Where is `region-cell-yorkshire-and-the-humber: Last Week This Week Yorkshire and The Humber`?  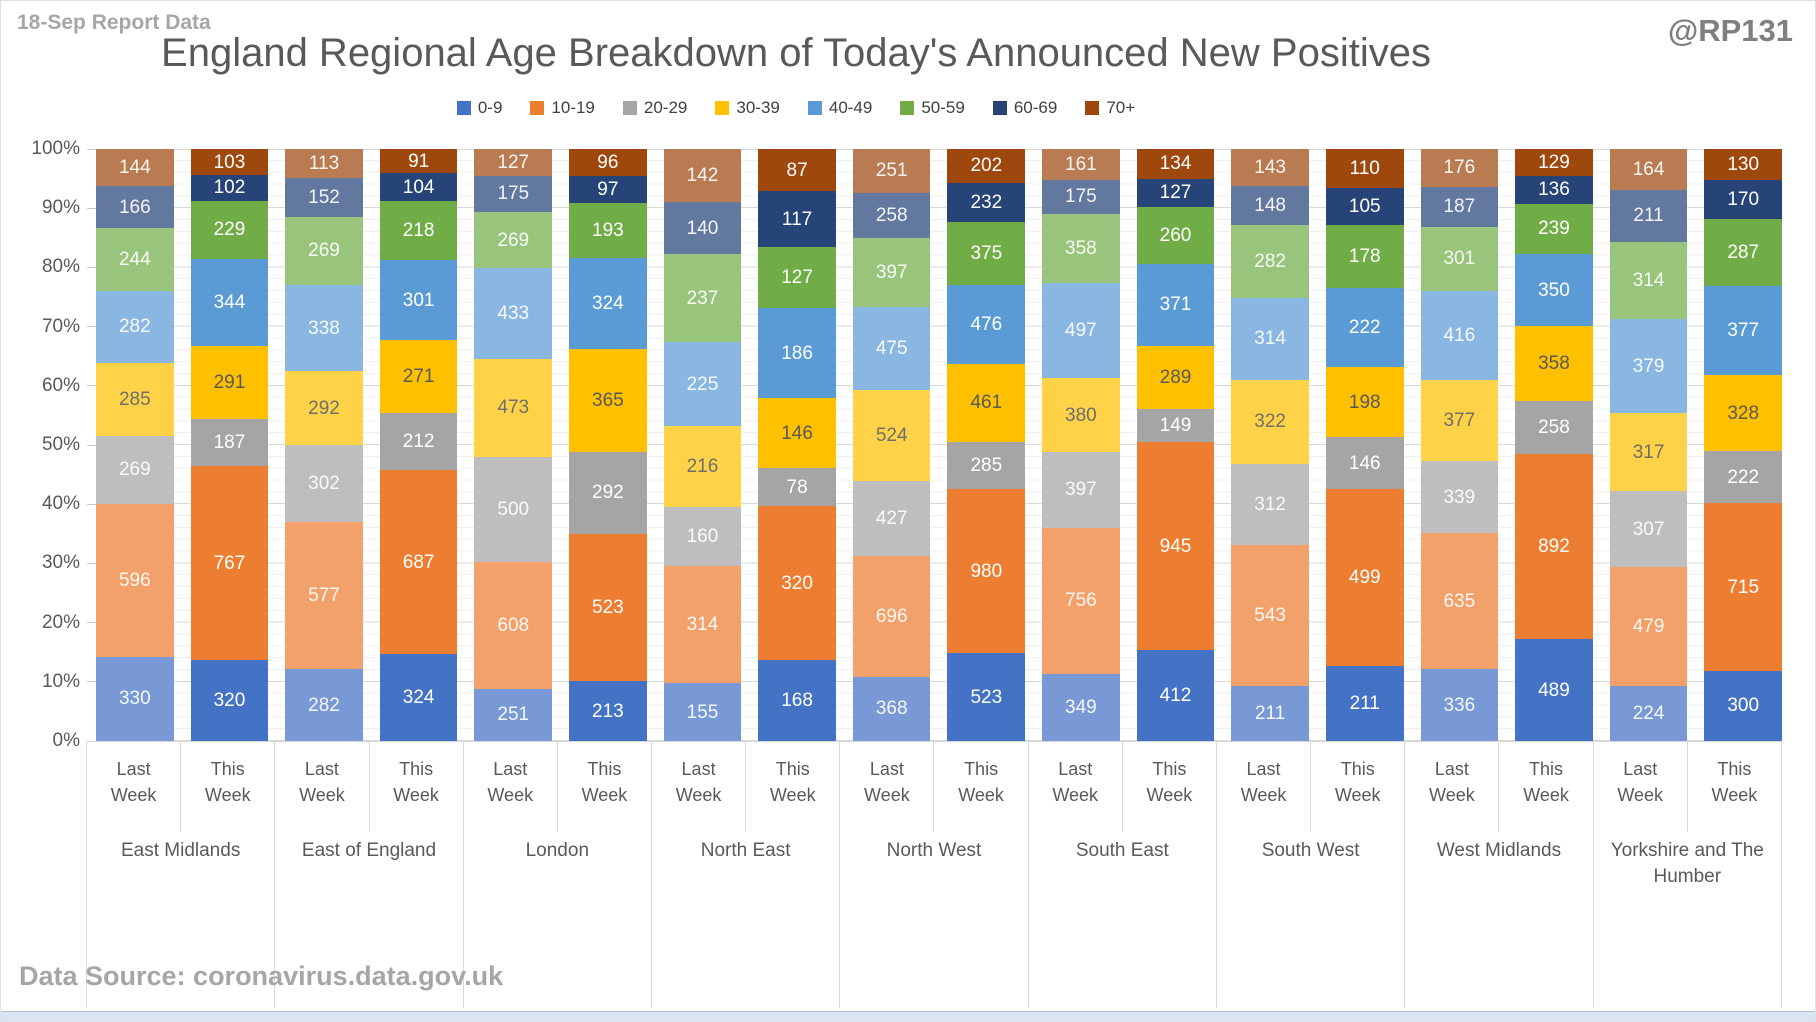
region-cell-yorkshire-and-the-humber: Last Week This Week Yorkshire and The Humber is located at coordinates (1687, 875).